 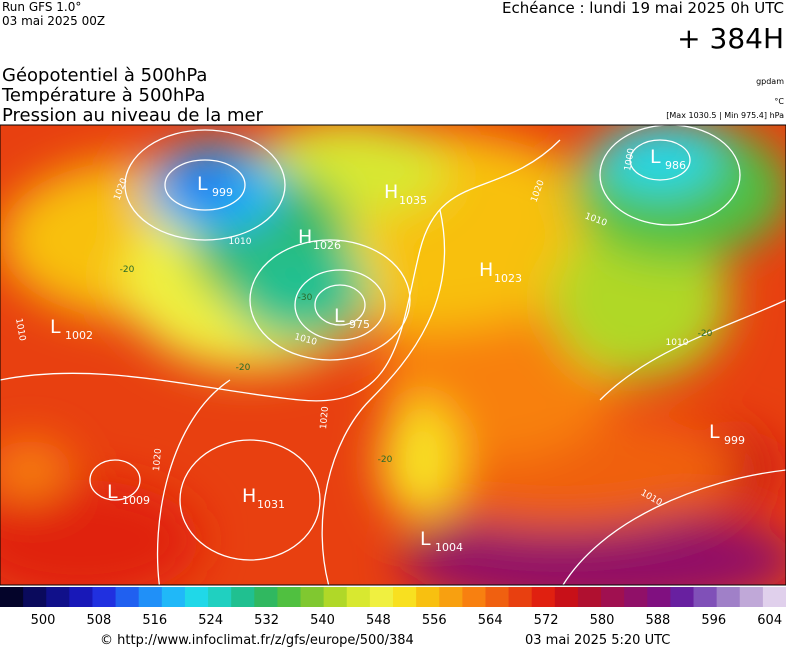 I want to click on colorbar-label: 580, so click(x=602, y=620).